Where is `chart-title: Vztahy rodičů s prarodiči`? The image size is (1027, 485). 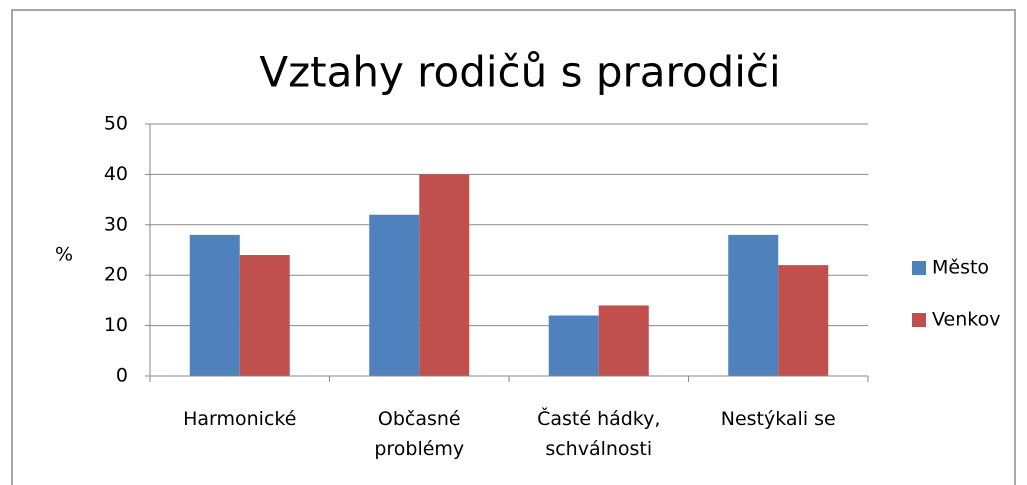
chart-title: Vztahy rodičů s prarodiči is located at coordinates (519, 72).